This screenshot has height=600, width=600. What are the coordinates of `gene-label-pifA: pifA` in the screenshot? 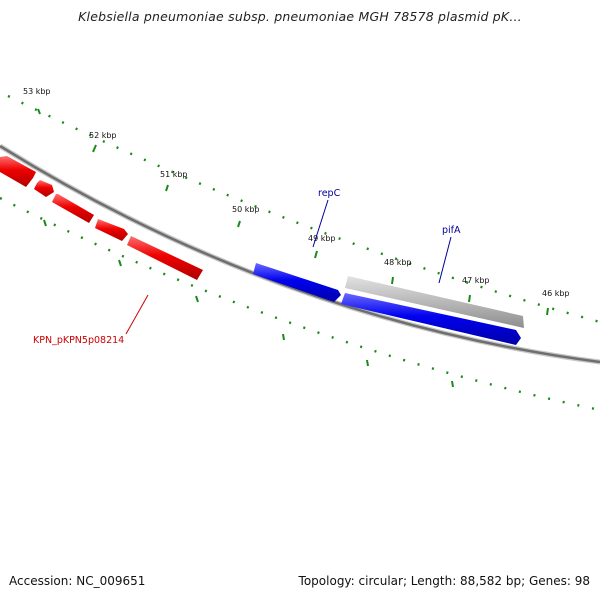 It's located at (451, 230).